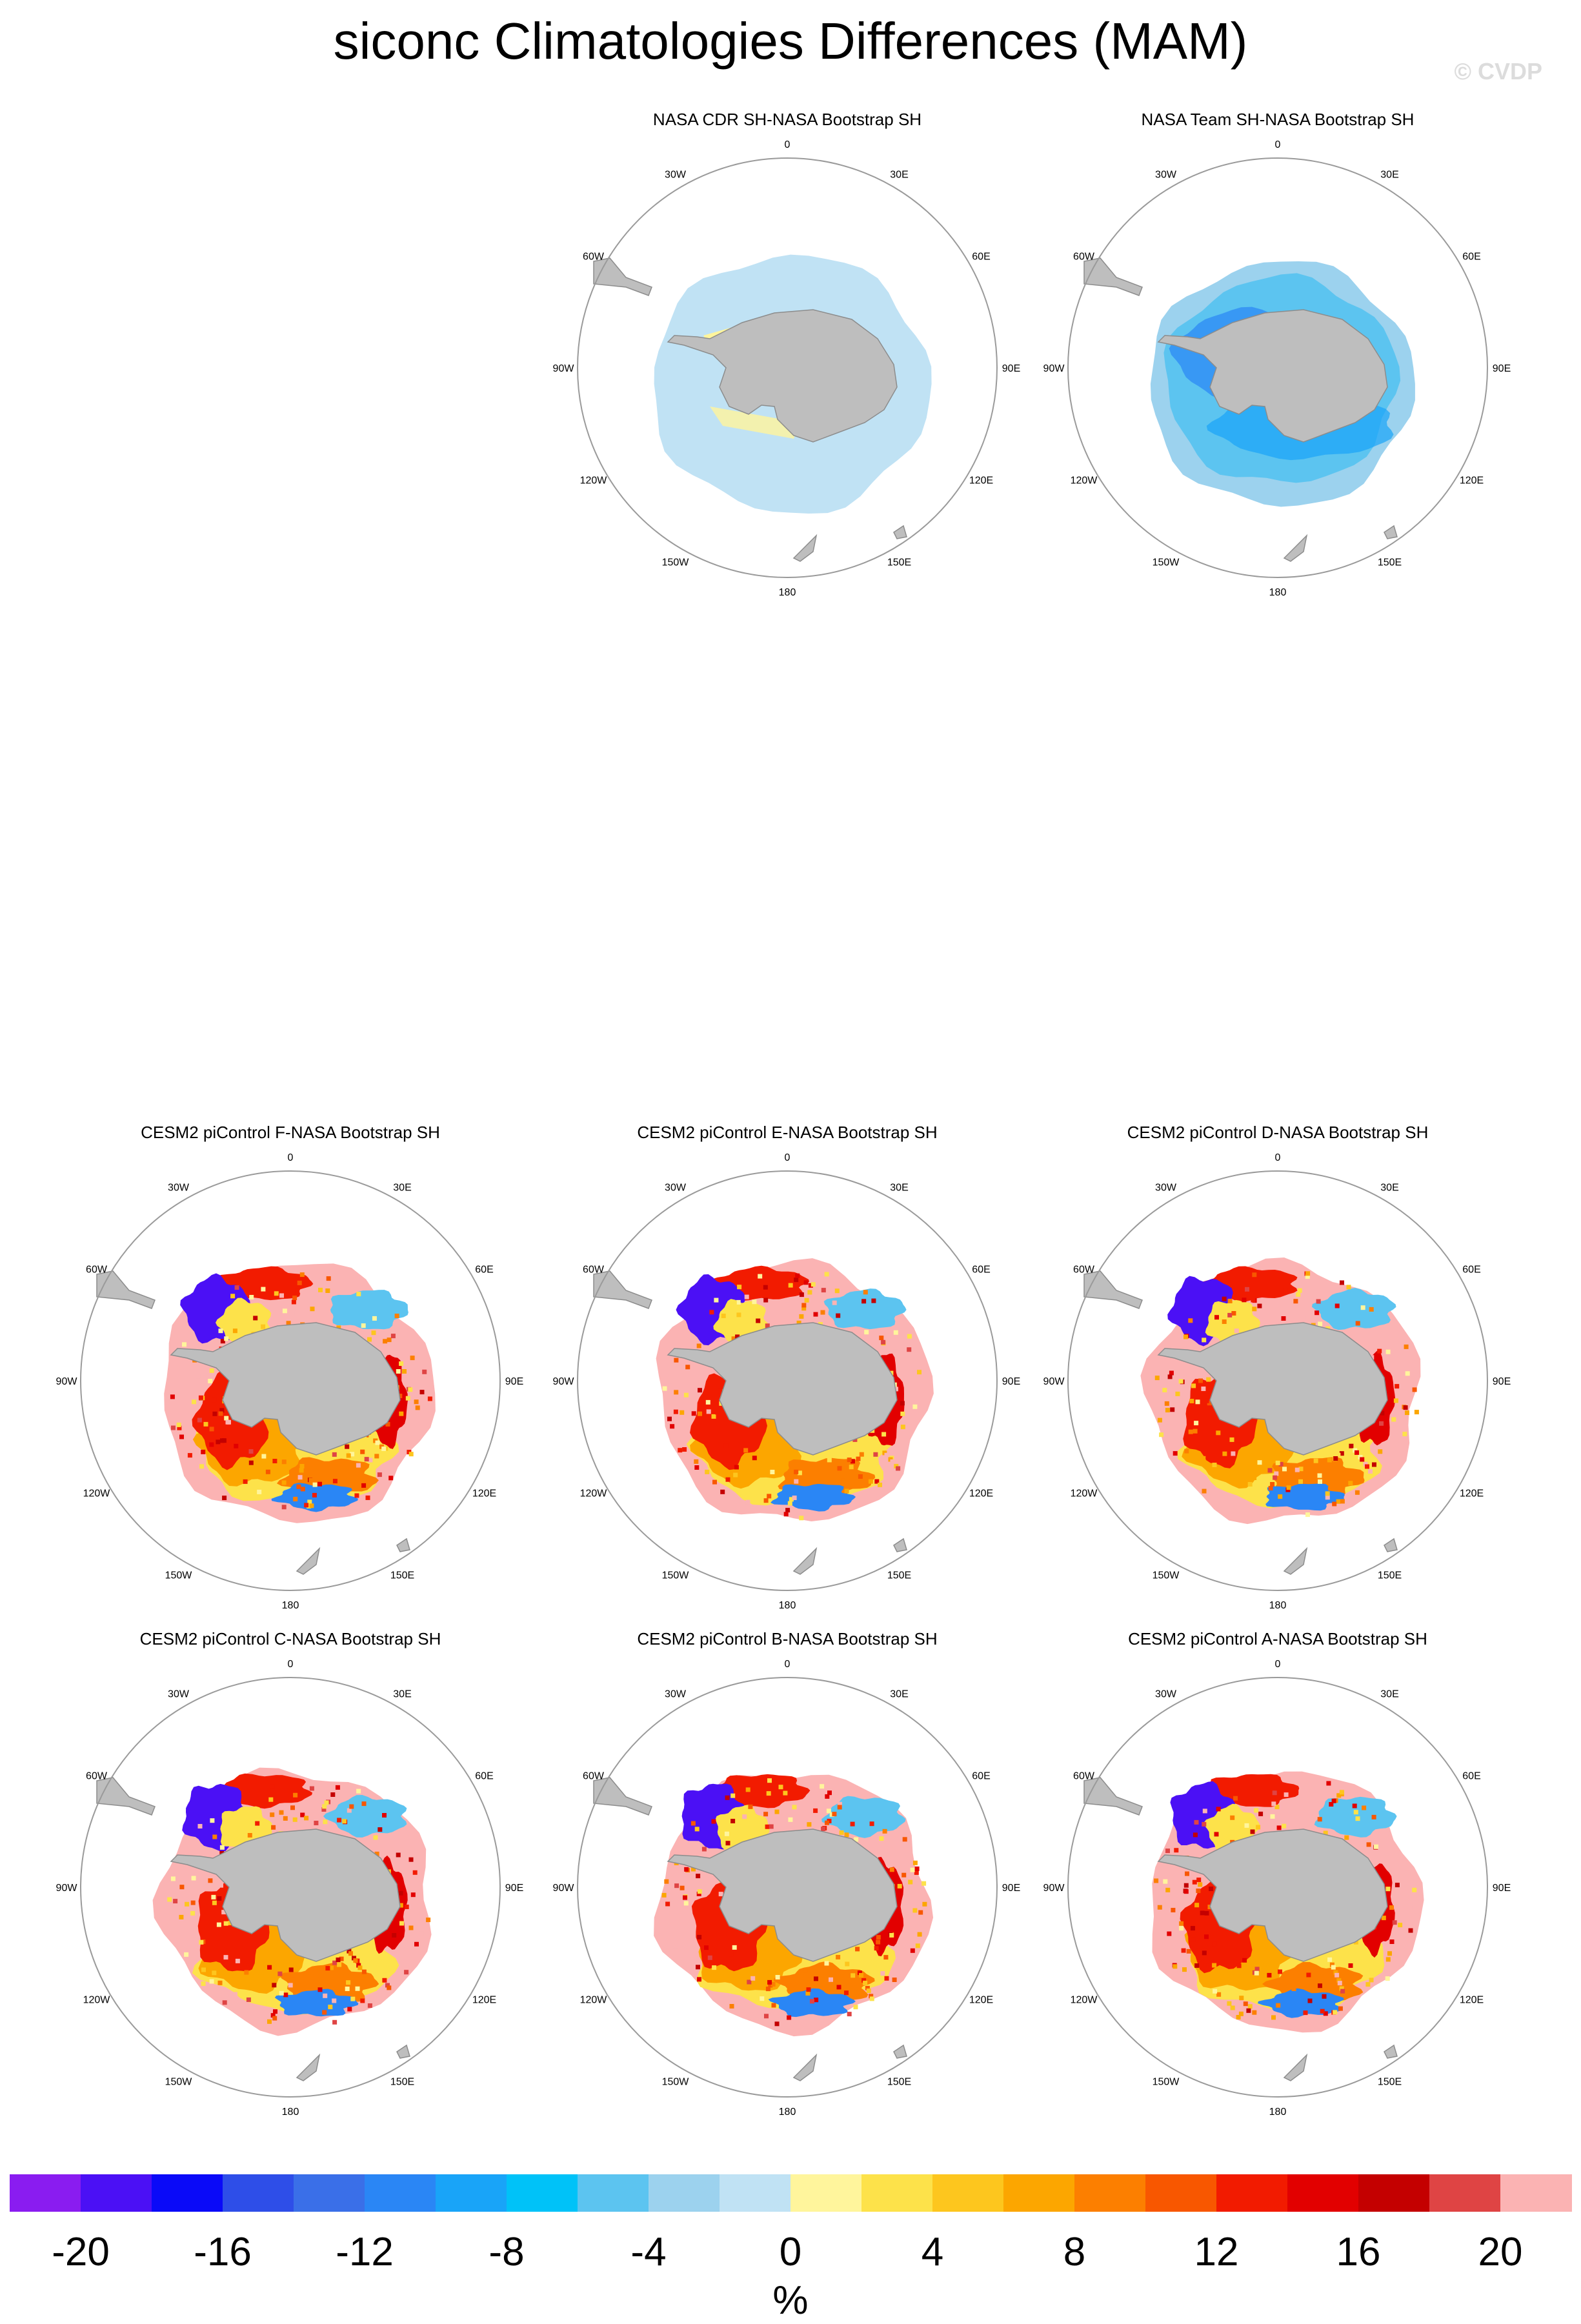  What do you see at coordinates (787, 1132) in the screenshot?
I see `panel-title: CESM2 piControl E-NASA Bootstrap SH` at bounding box center [787, 1132].